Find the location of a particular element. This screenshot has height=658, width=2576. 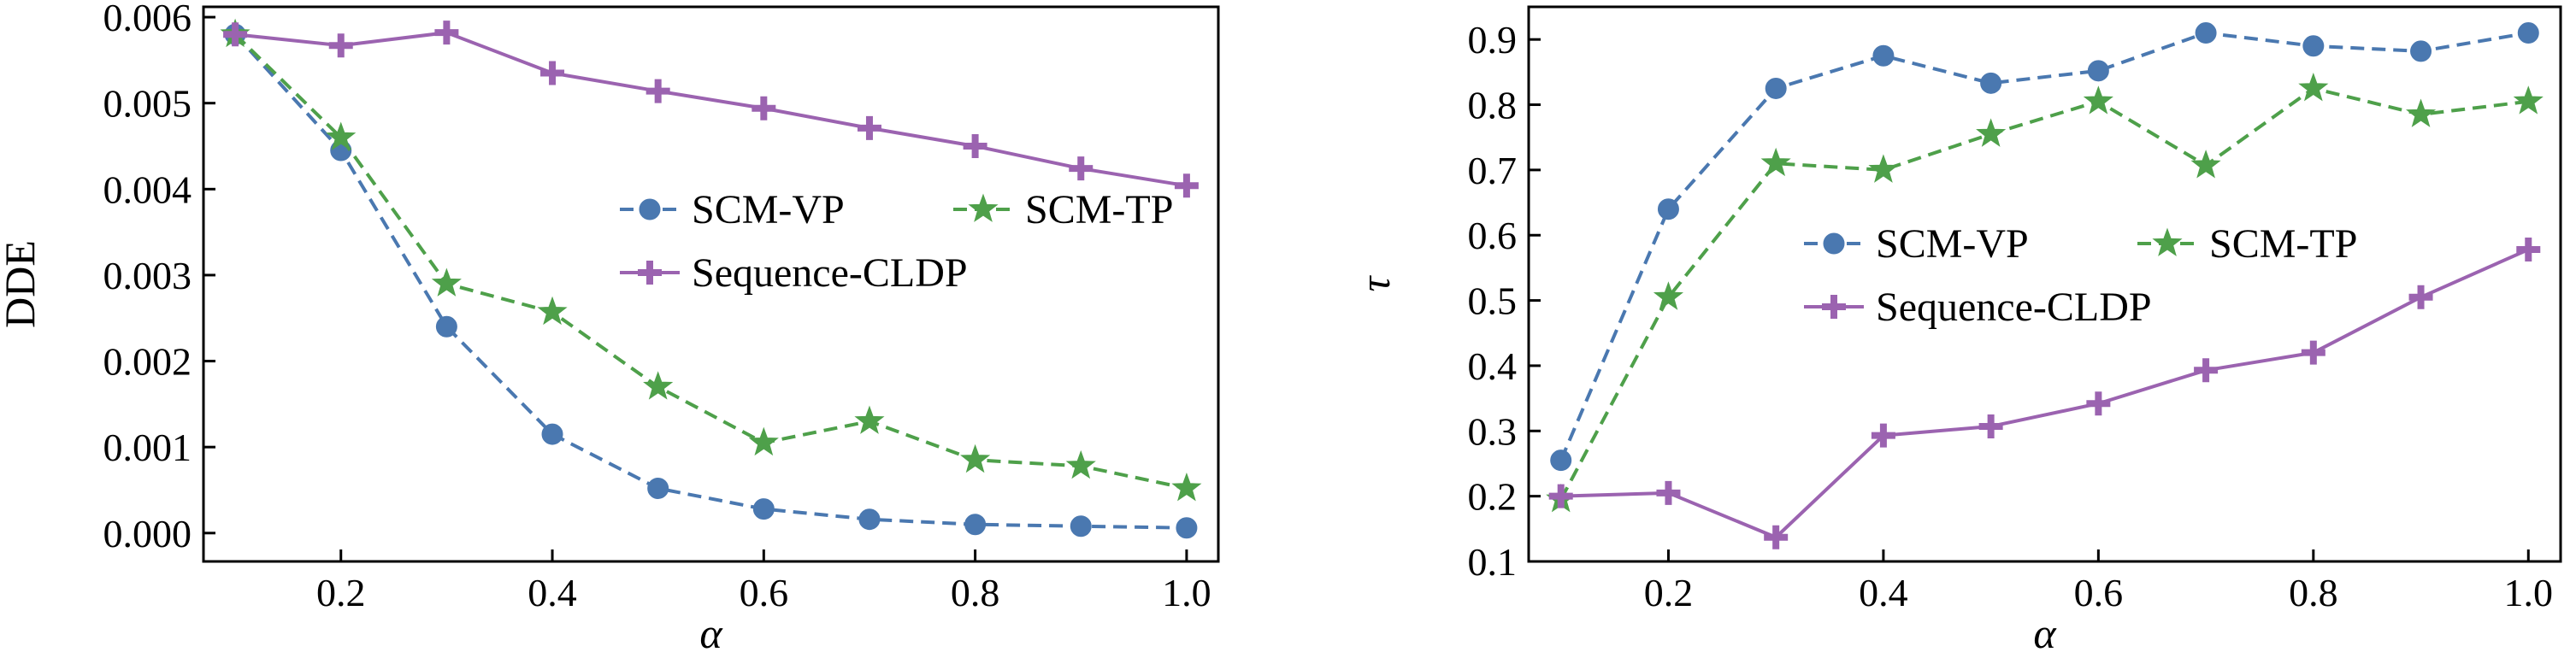

series-sequence-cldp is located at coordinates (711, 109).